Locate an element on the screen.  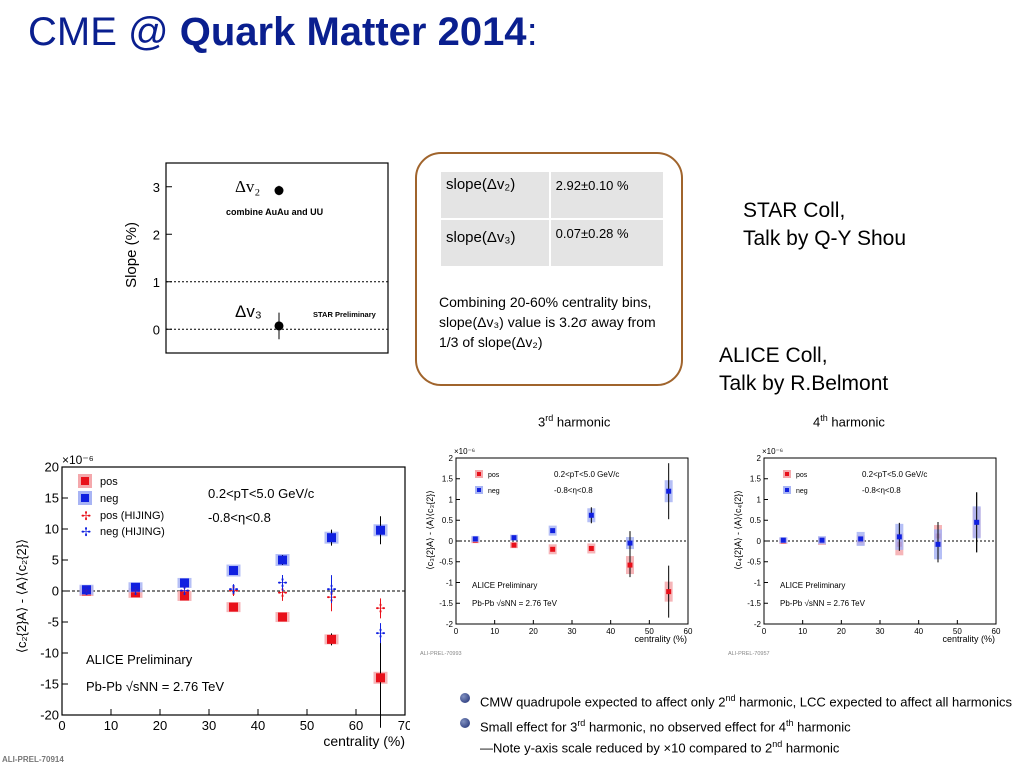
slide-title: CME @ Quark Matter 2014: is located at coordinates (283, 32).